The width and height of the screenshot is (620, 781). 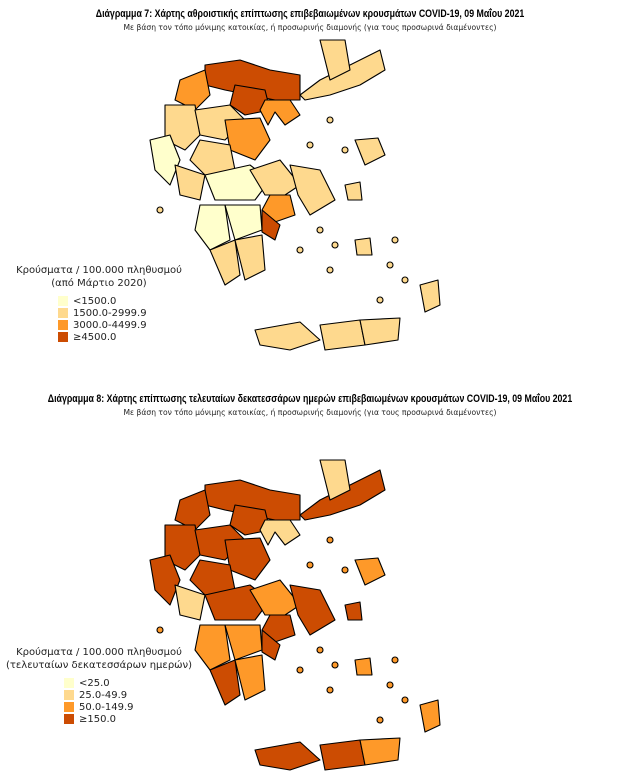 I want to click on legend-item: 1500.0-2999.9, so click(x=121, y=313).